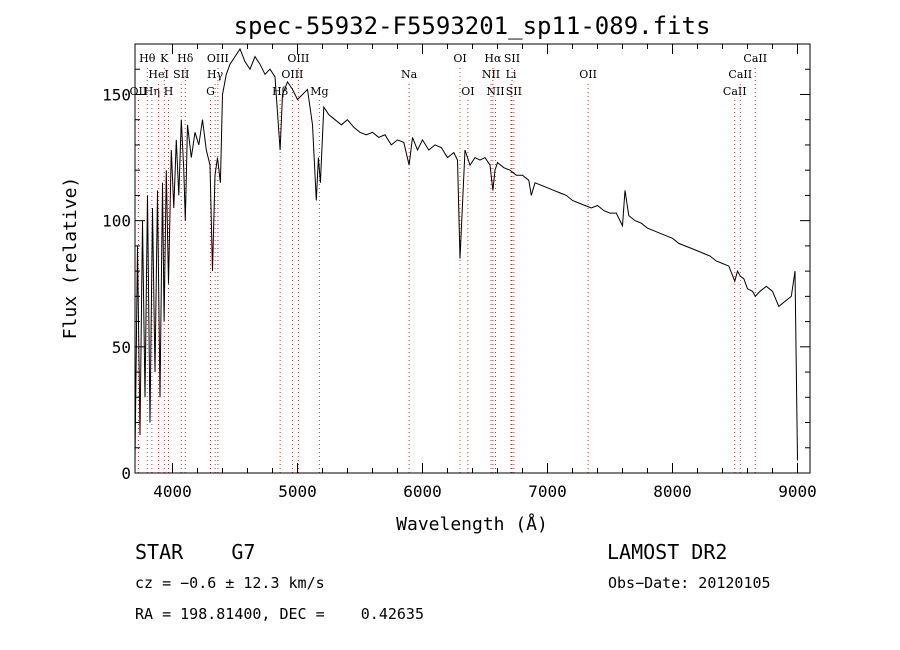 Image resolution: width=900 pixels, height=650 pixels. I want to click on observation-date: Obs−Date: 20120105, so click(689, 583).